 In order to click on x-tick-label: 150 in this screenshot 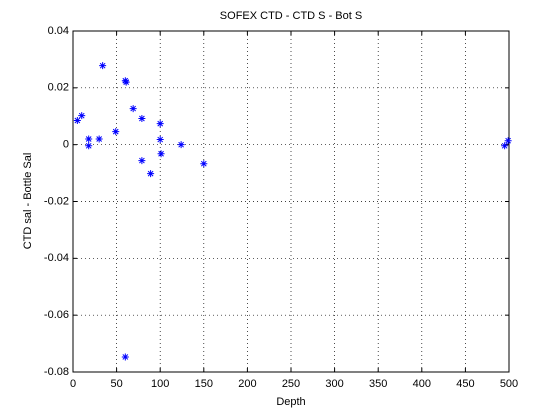, I will do `click(204, 384)`.